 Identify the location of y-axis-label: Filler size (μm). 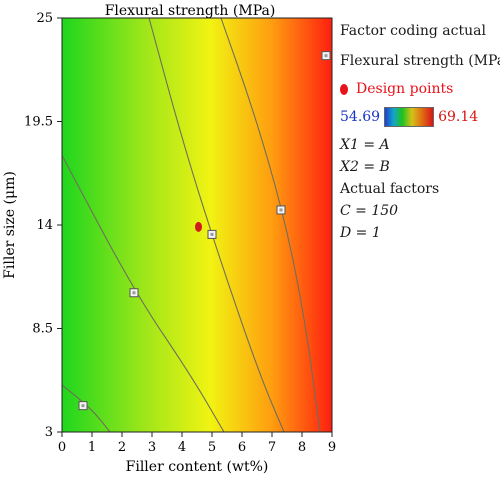
(10, 225).